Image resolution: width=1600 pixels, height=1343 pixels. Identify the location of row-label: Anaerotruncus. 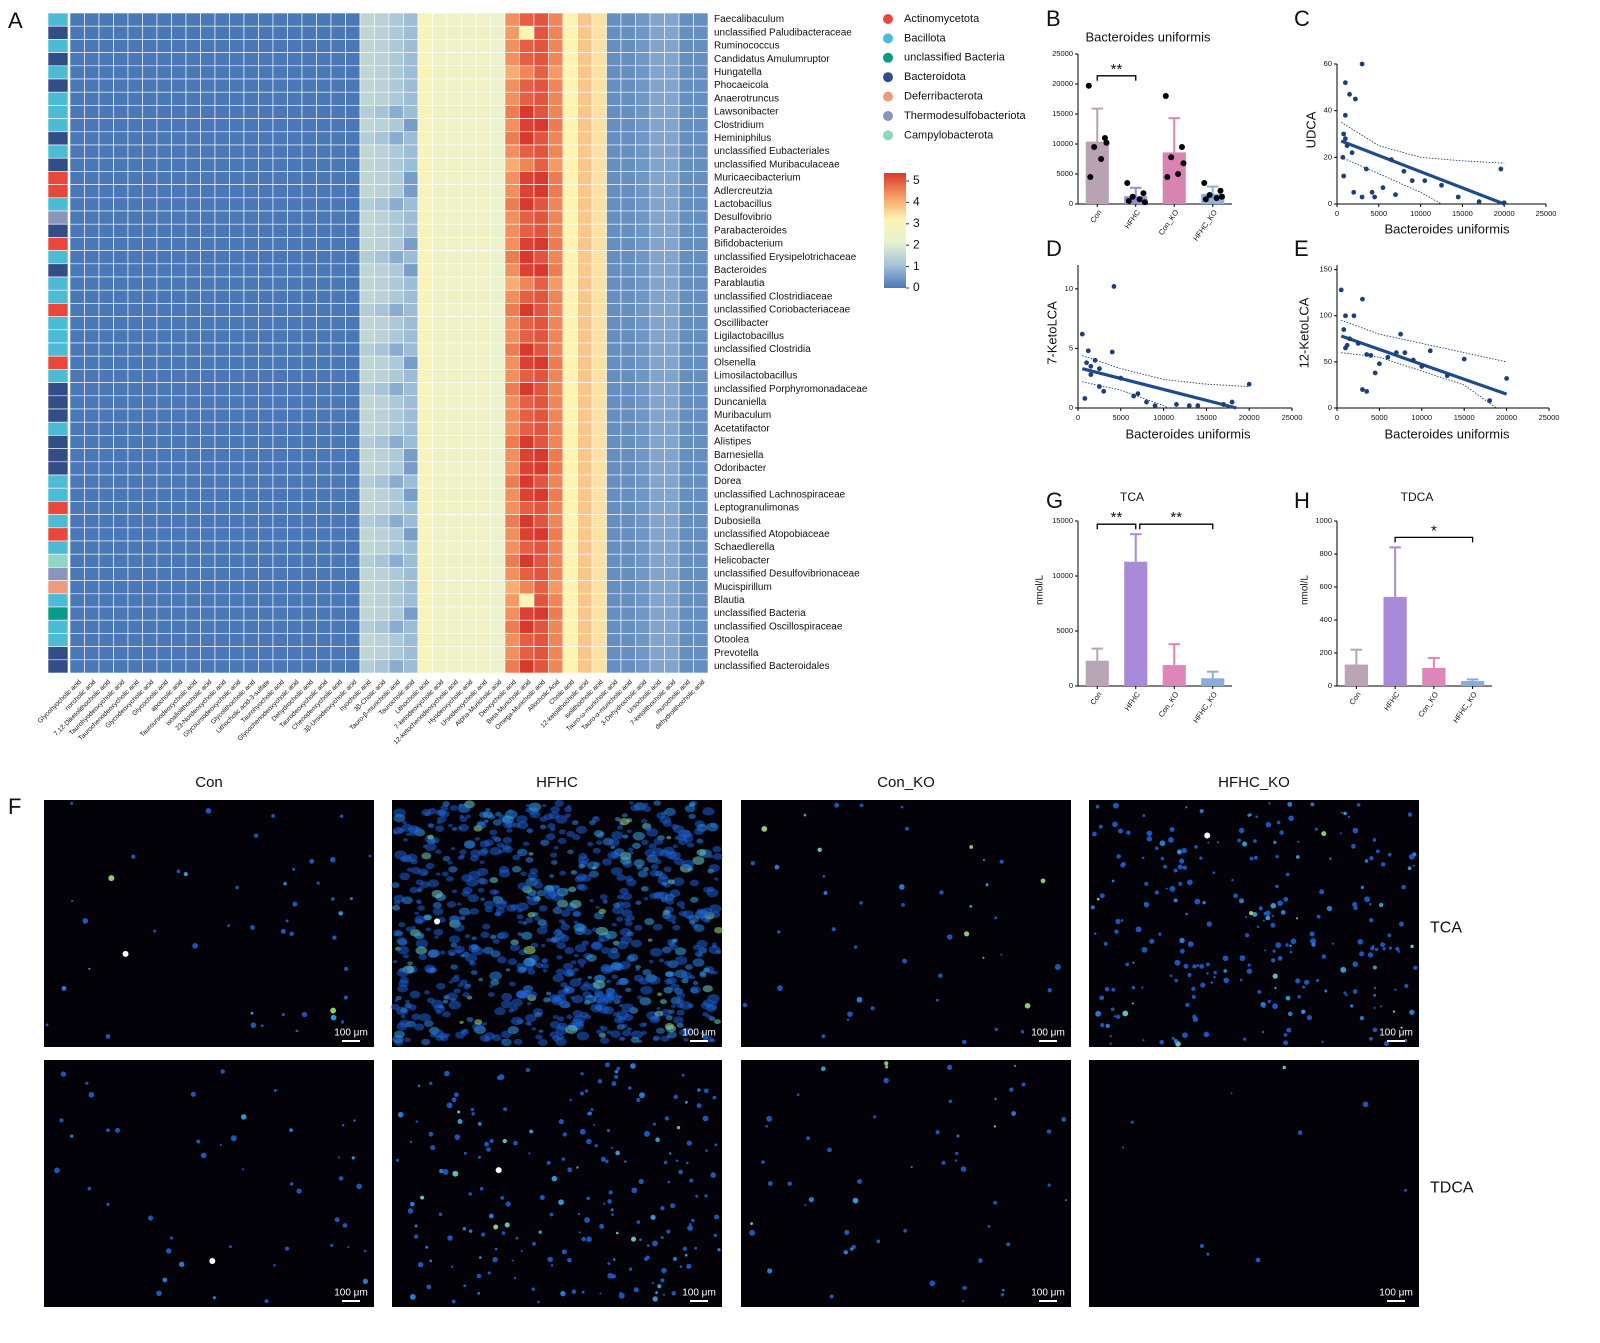
(746, 98).